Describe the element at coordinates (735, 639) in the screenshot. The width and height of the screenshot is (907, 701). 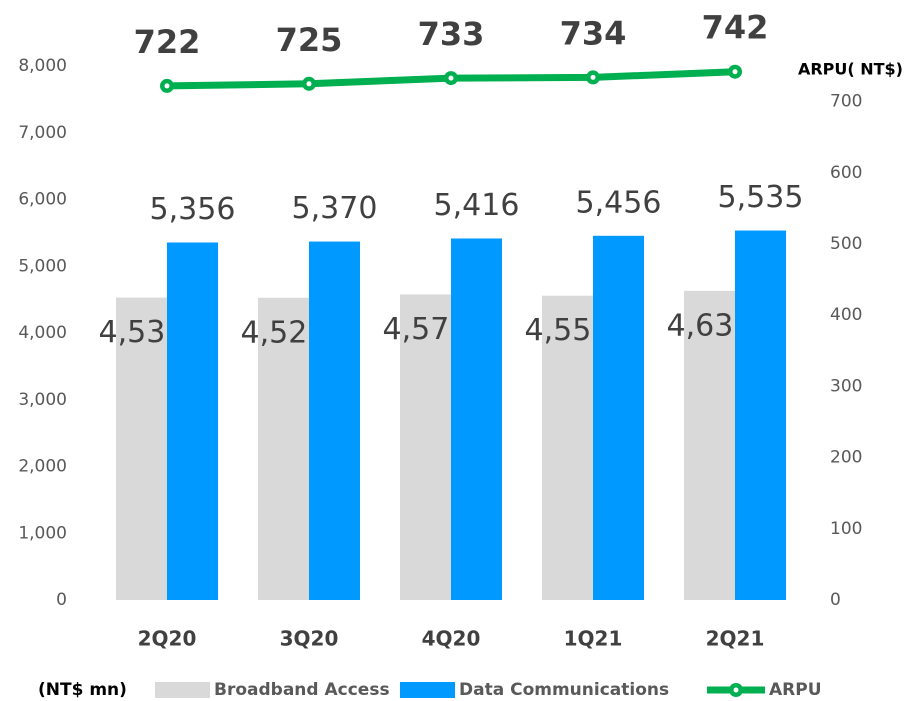
I see `x-tick-label: 2Q21` at that location.